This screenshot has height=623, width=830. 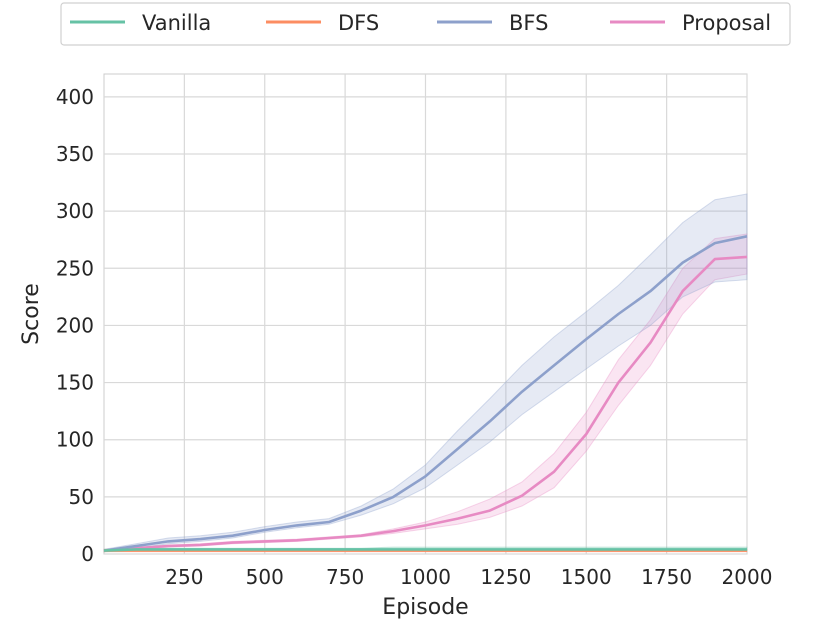 I want to click on y-tick-label: 250, so click(x=75, y=268).